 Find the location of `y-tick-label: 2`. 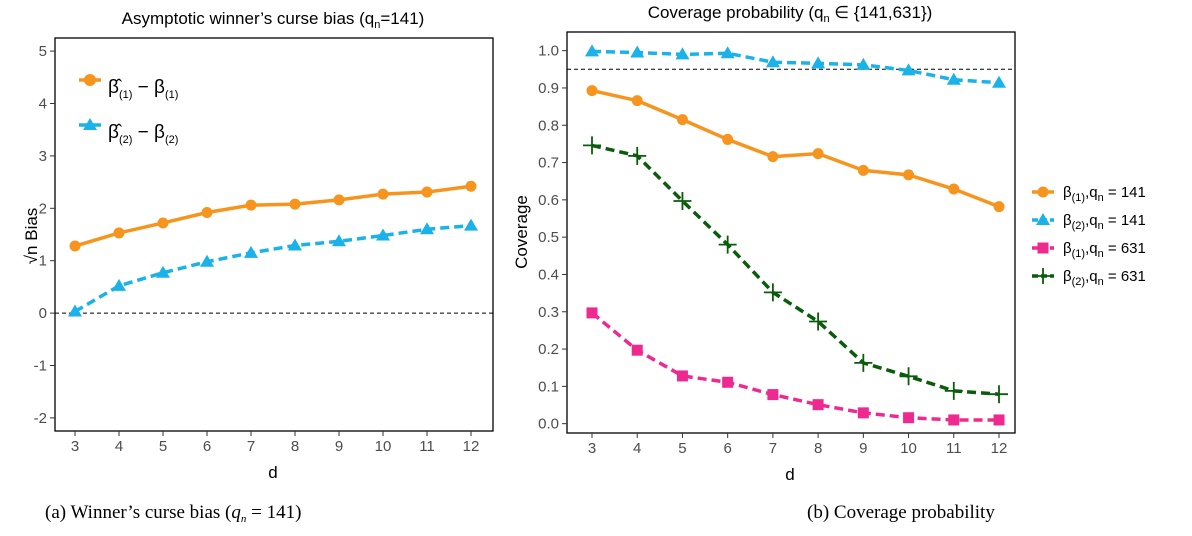

y-tick-label: 2 is located at coordinates (43, 208).